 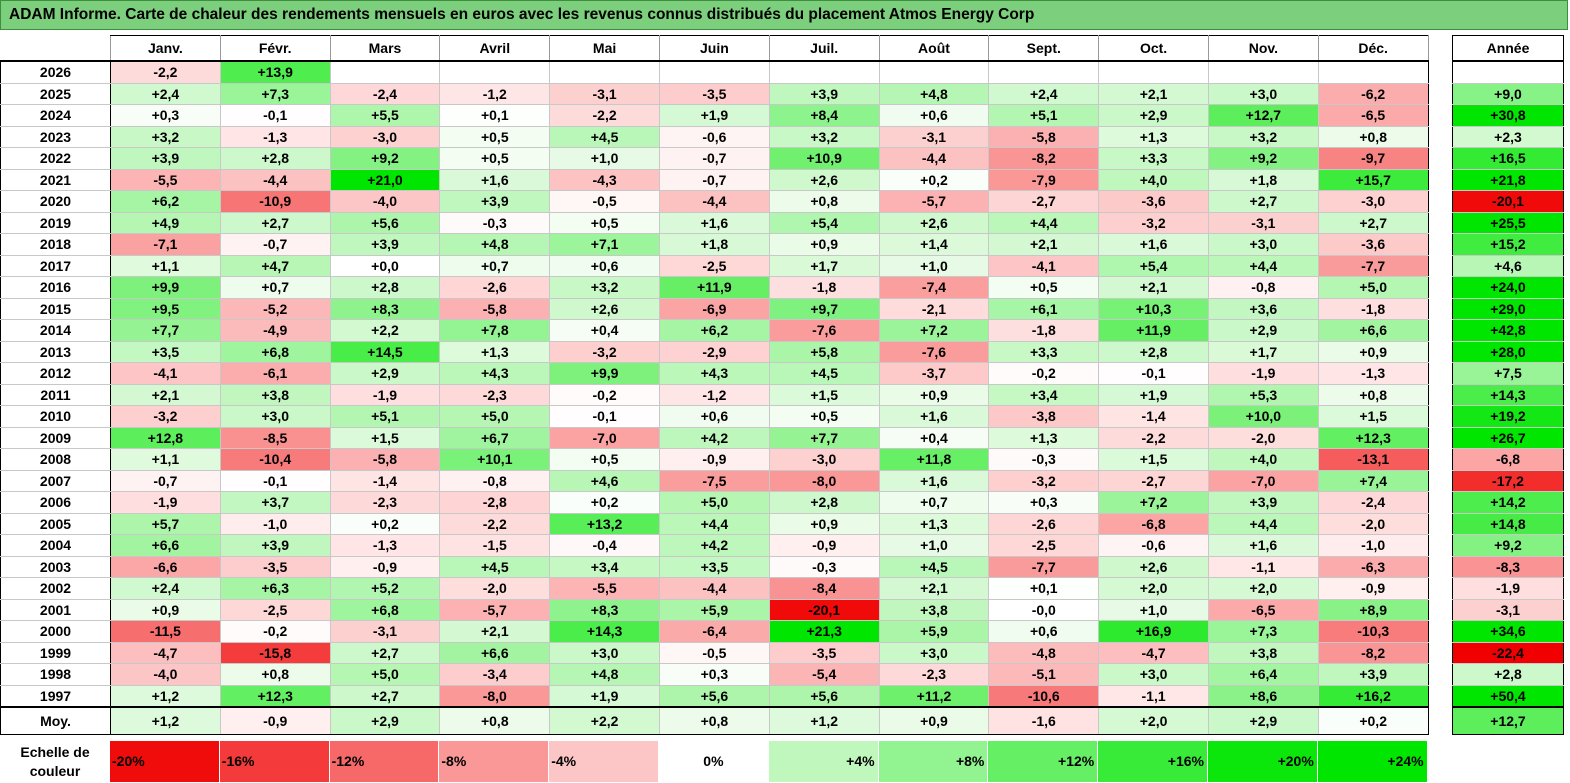 I want to click on heatmap-cell: +1,5, so click(x=824, y=394).